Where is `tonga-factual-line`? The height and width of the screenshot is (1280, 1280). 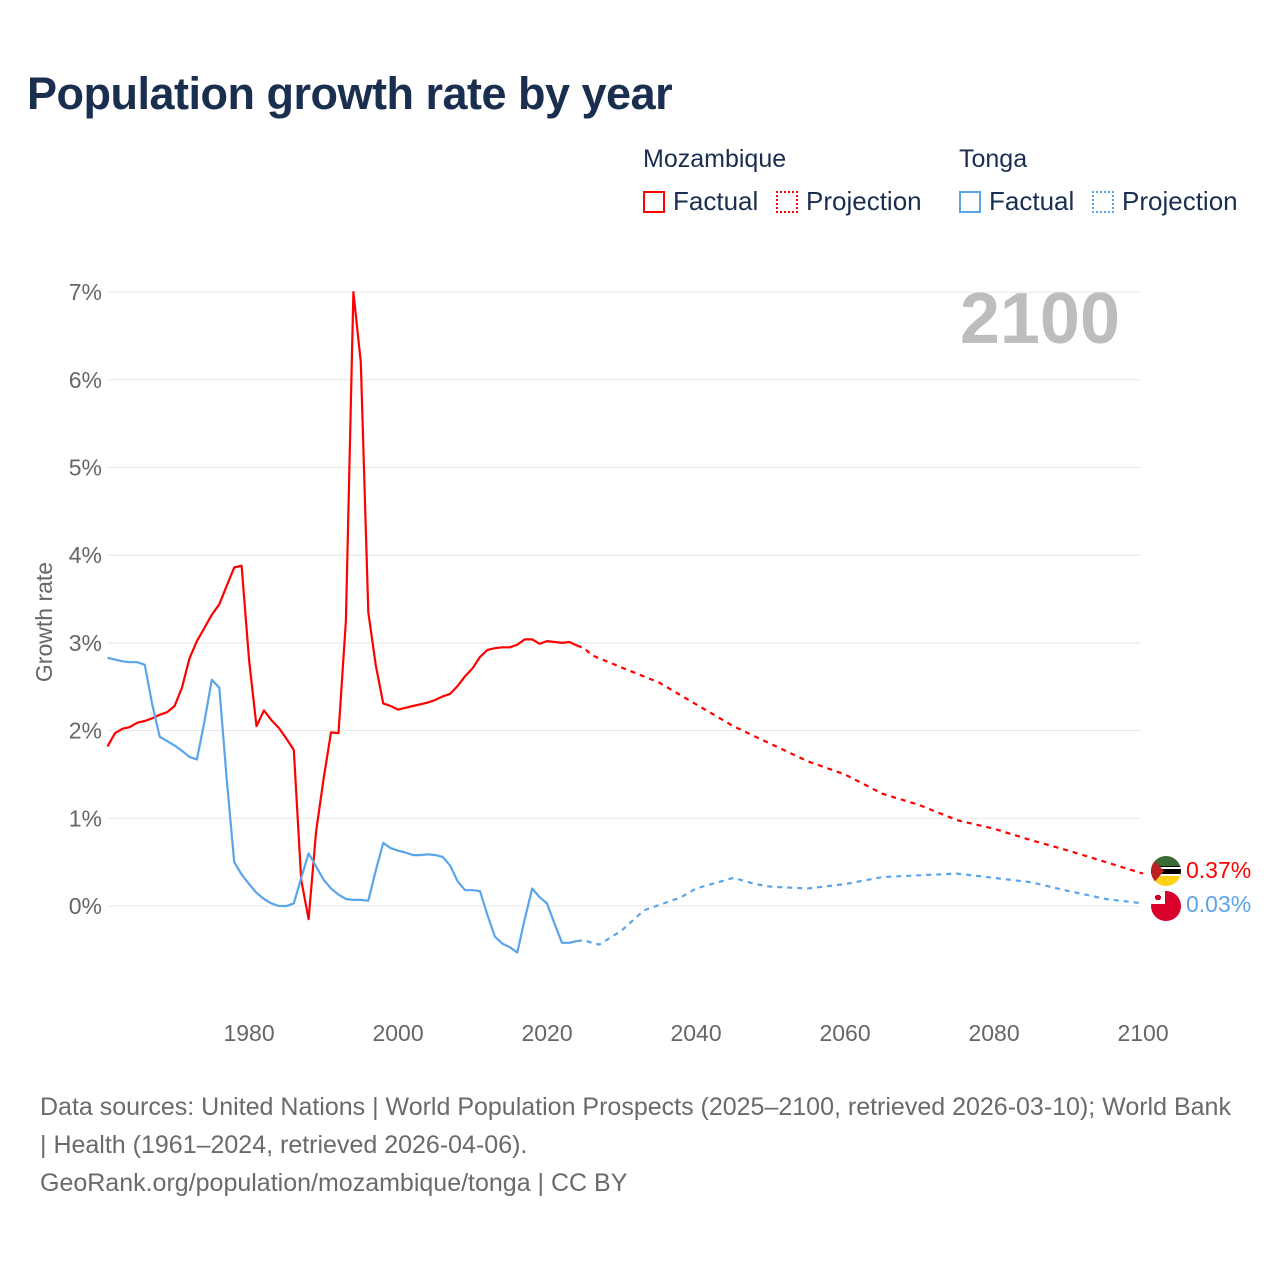 tonga-factual-line is located at coordinates (342, 805).